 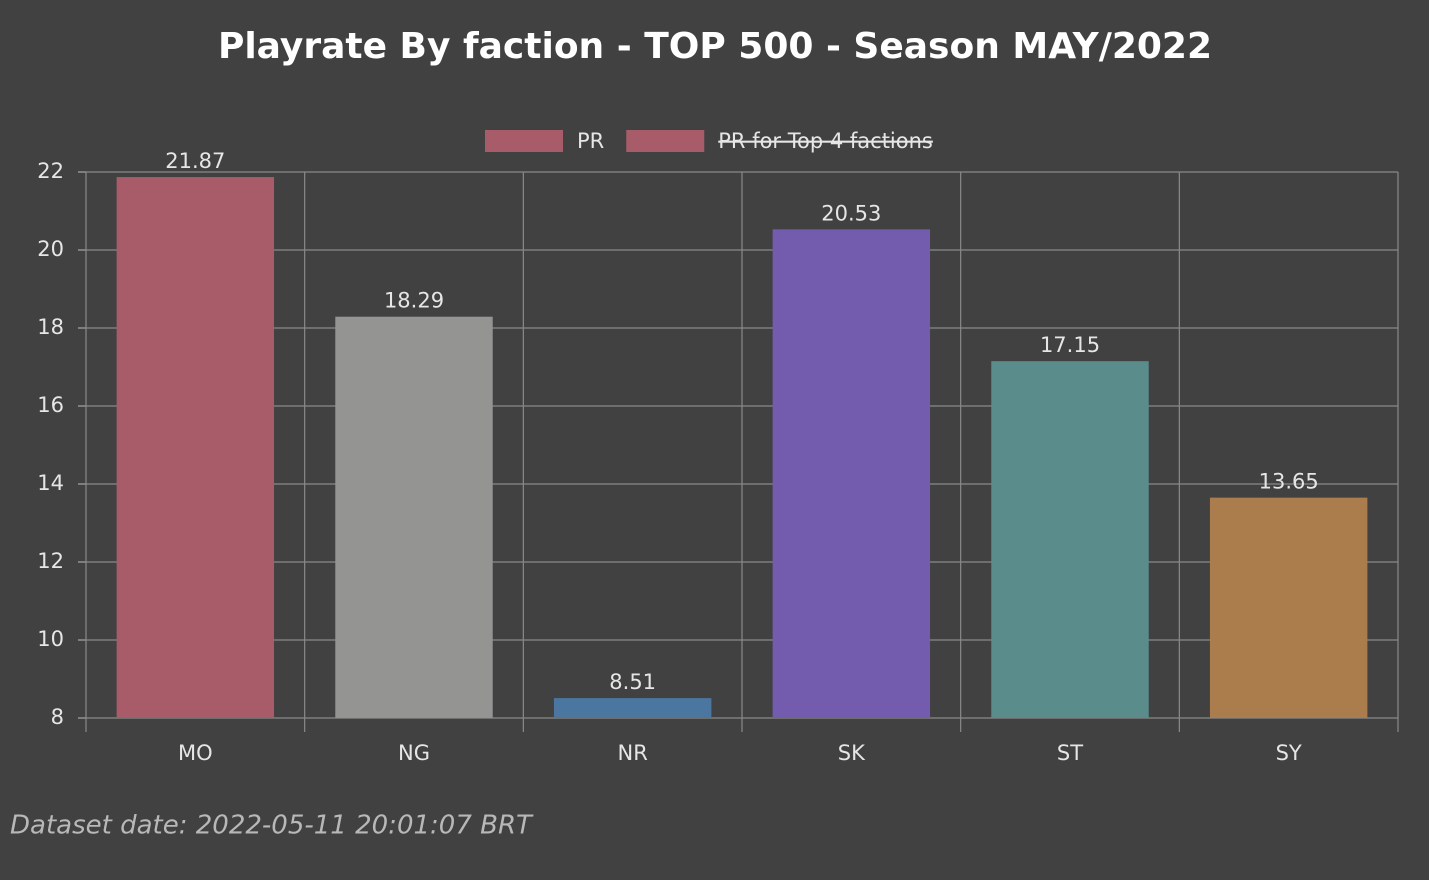 What do you see at coordinates (590, 141) in the screenshot?
I see `legend-label: PR` at bounding box center [590, 141].